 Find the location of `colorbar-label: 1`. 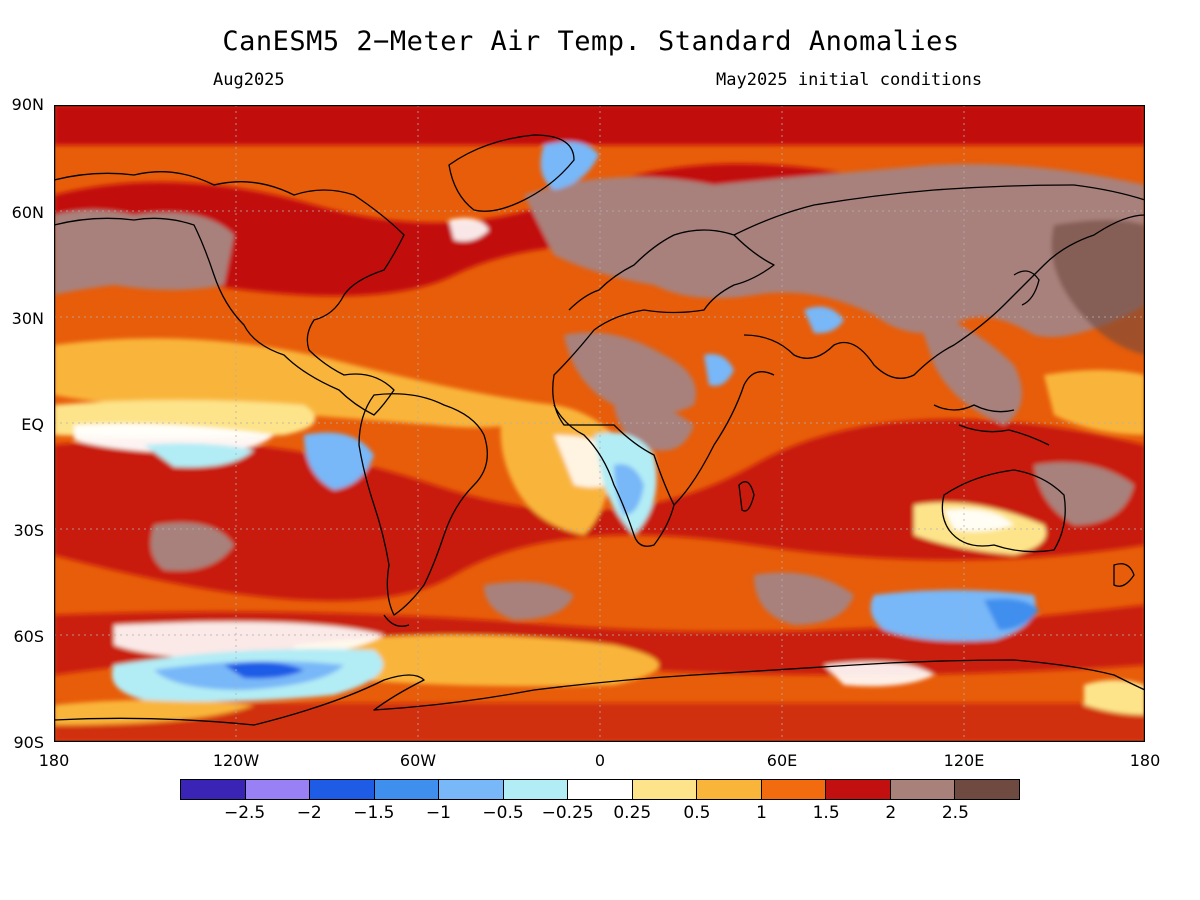

colorbar-label: 1 is located at coordinates (761, 813).